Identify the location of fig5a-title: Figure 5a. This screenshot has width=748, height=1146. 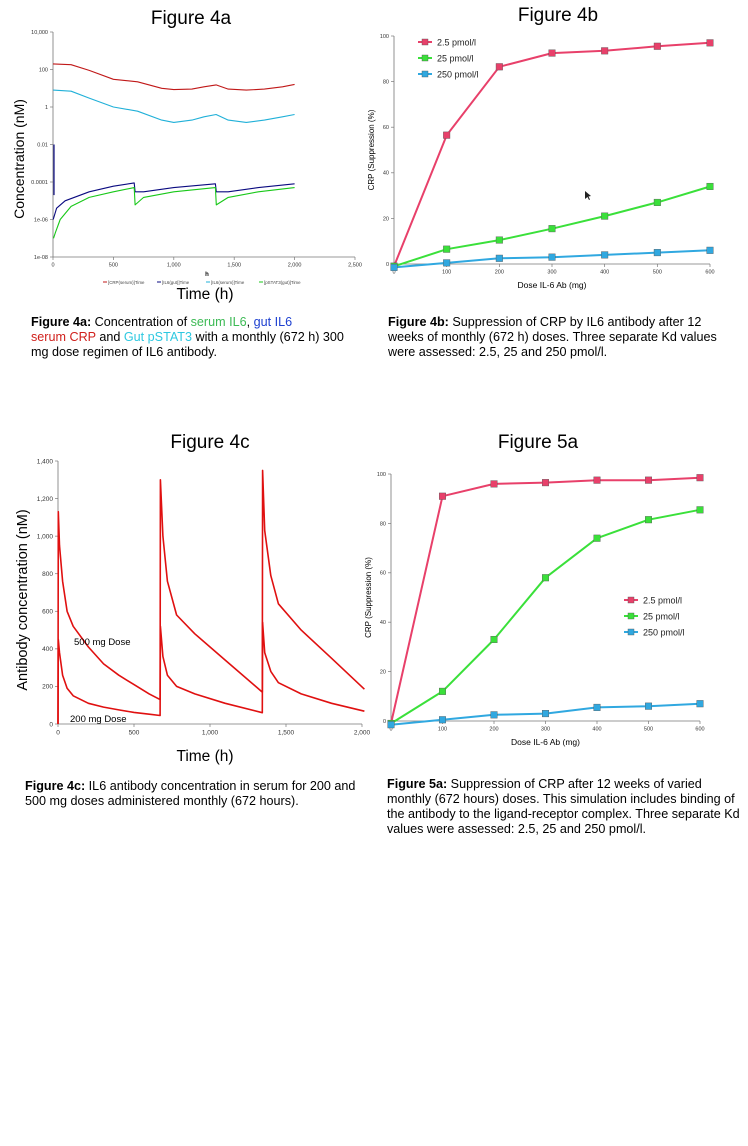
(538, 442).